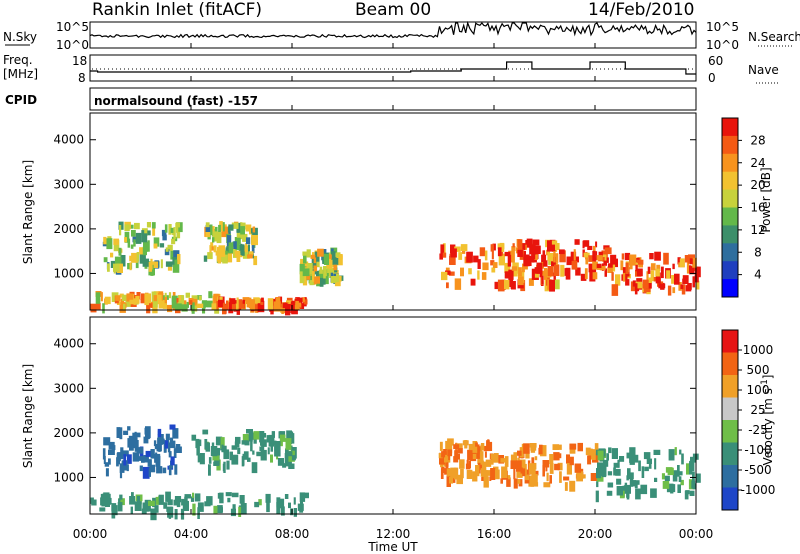  What do you see at coordinates (393, 10) in the screenshot?
I see `beam-label: Beam 00` at bounding box center [393, 10].